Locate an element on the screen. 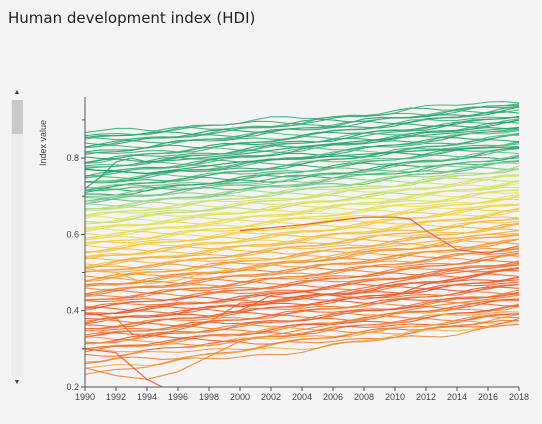  x-tick-label: 1992 is located at coordinates (116, 397).